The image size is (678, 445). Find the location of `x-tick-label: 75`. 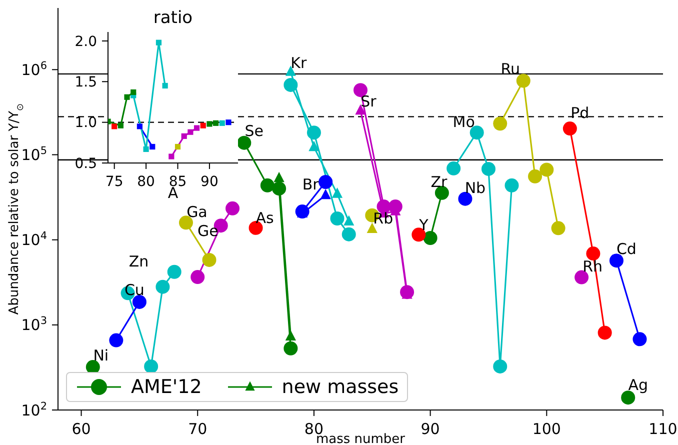

x-tick-label: 75 is located at coordinates (114, 182).